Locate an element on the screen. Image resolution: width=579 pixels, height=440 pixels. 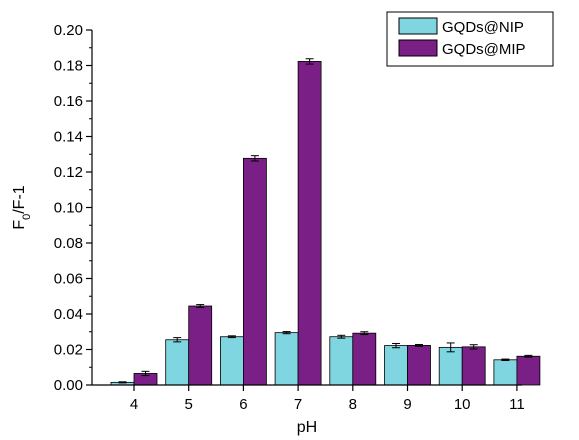
y-tick-label: 0.08 is located at coordinates (68, 243).